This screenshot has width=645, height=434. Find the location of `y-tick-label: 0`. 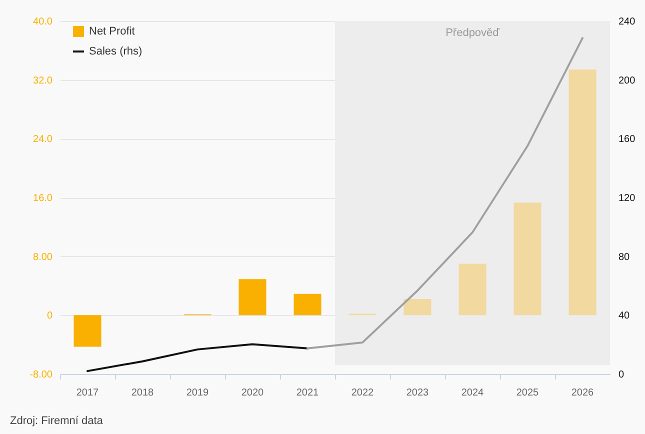

y-tick-label: 0 is located at coordinates (49, 316).